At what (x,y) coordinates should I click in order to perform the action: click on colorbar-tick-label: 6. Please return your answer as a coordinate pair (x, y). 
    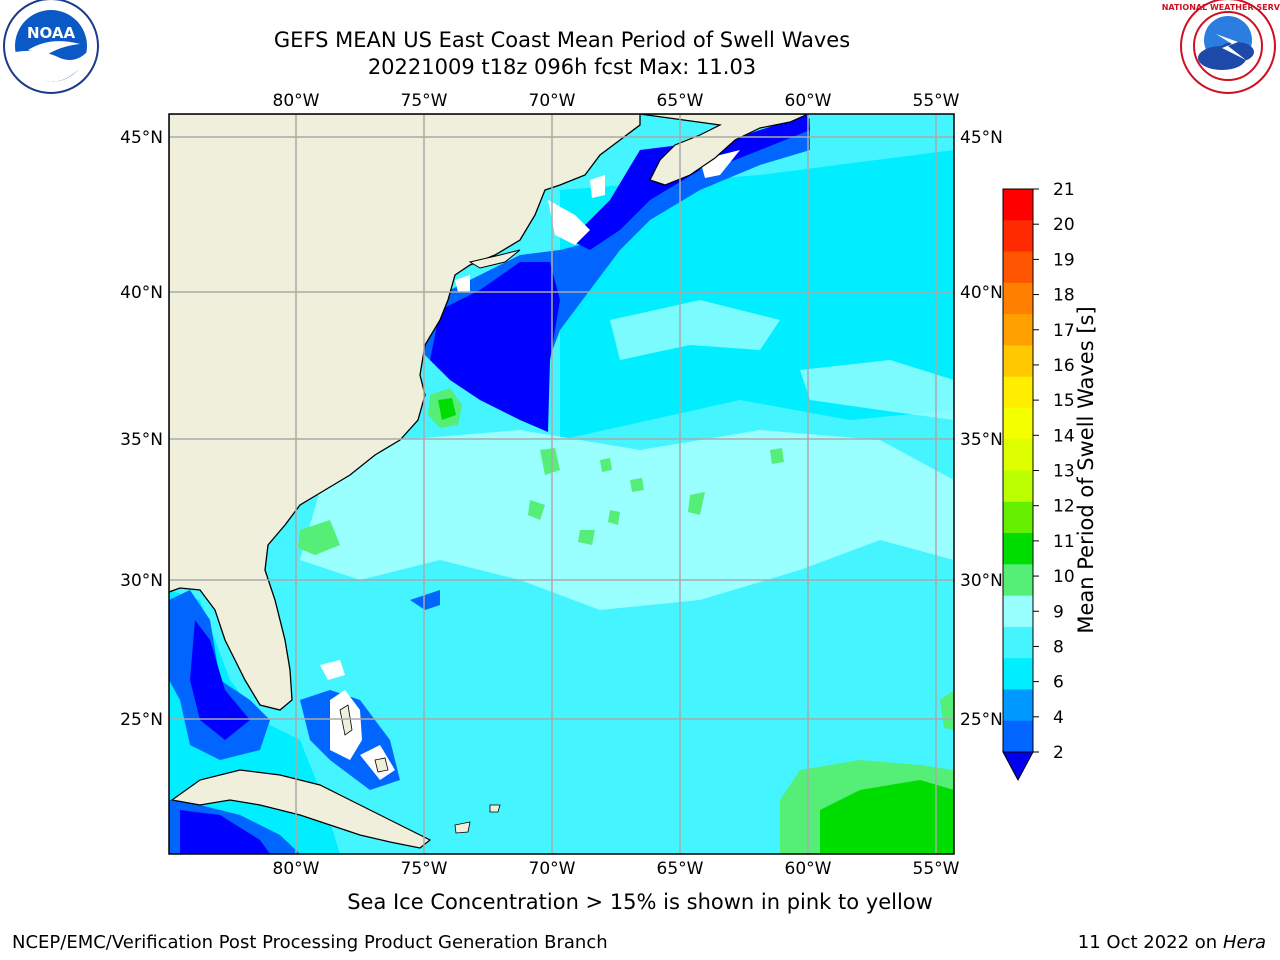
    Looking at the image, I should click on (1058, 683).